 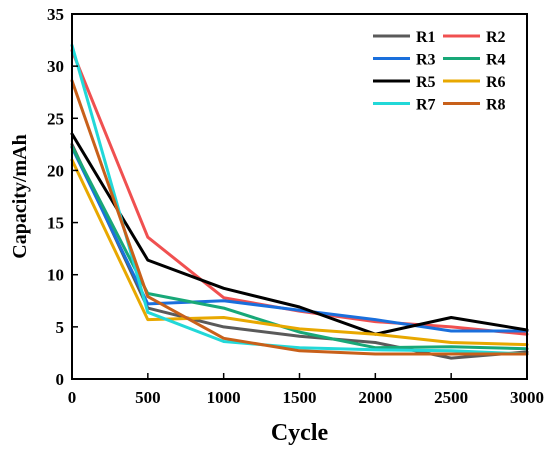 What do you see at coordinates (527, 397) in the screenshot?
I see `x-tick-label: 3000` at bounding box center [527, 397].